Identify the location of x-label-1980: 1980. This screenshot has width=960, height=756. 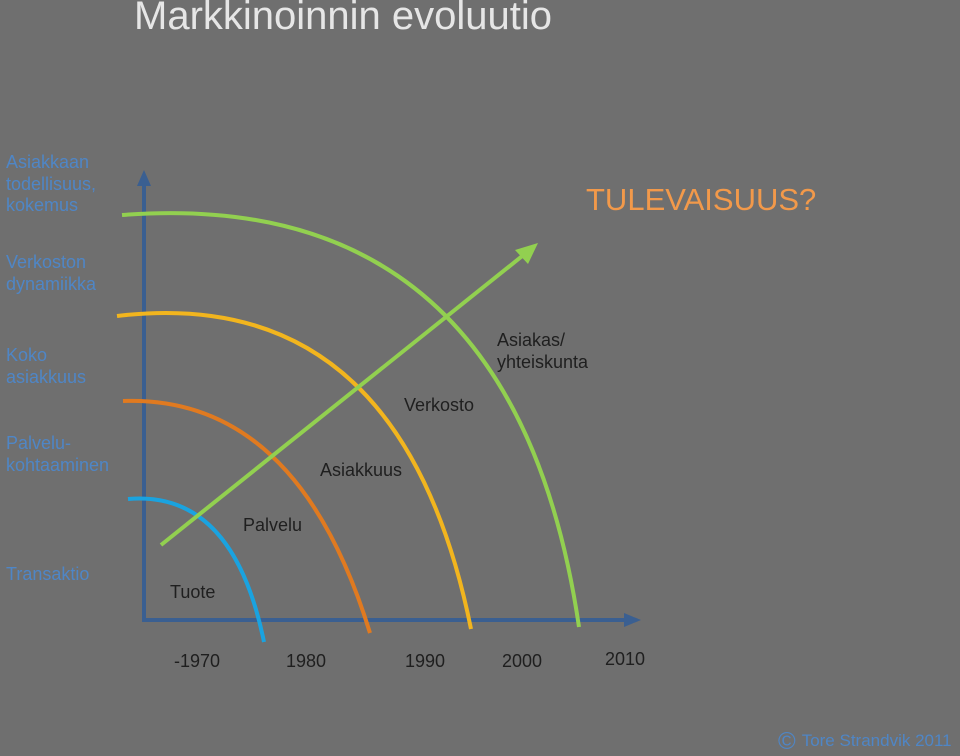
(306, 661).